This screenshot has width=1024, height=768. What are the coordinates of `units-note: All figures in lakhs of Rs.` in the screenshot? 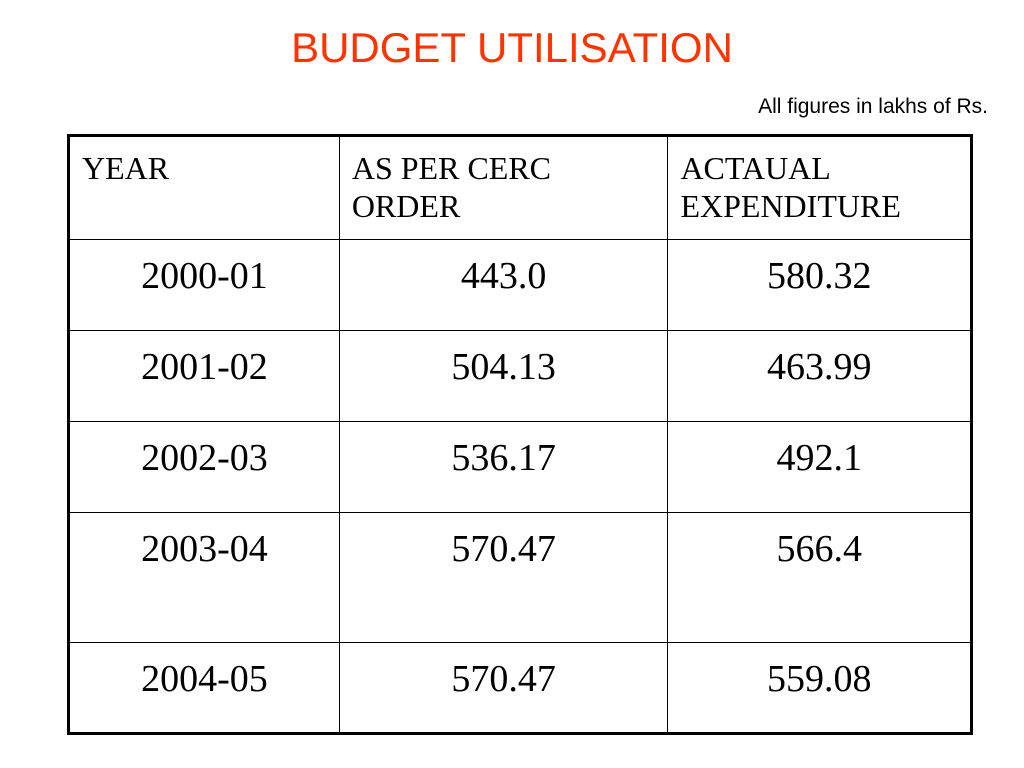 It's located at (873, 106).